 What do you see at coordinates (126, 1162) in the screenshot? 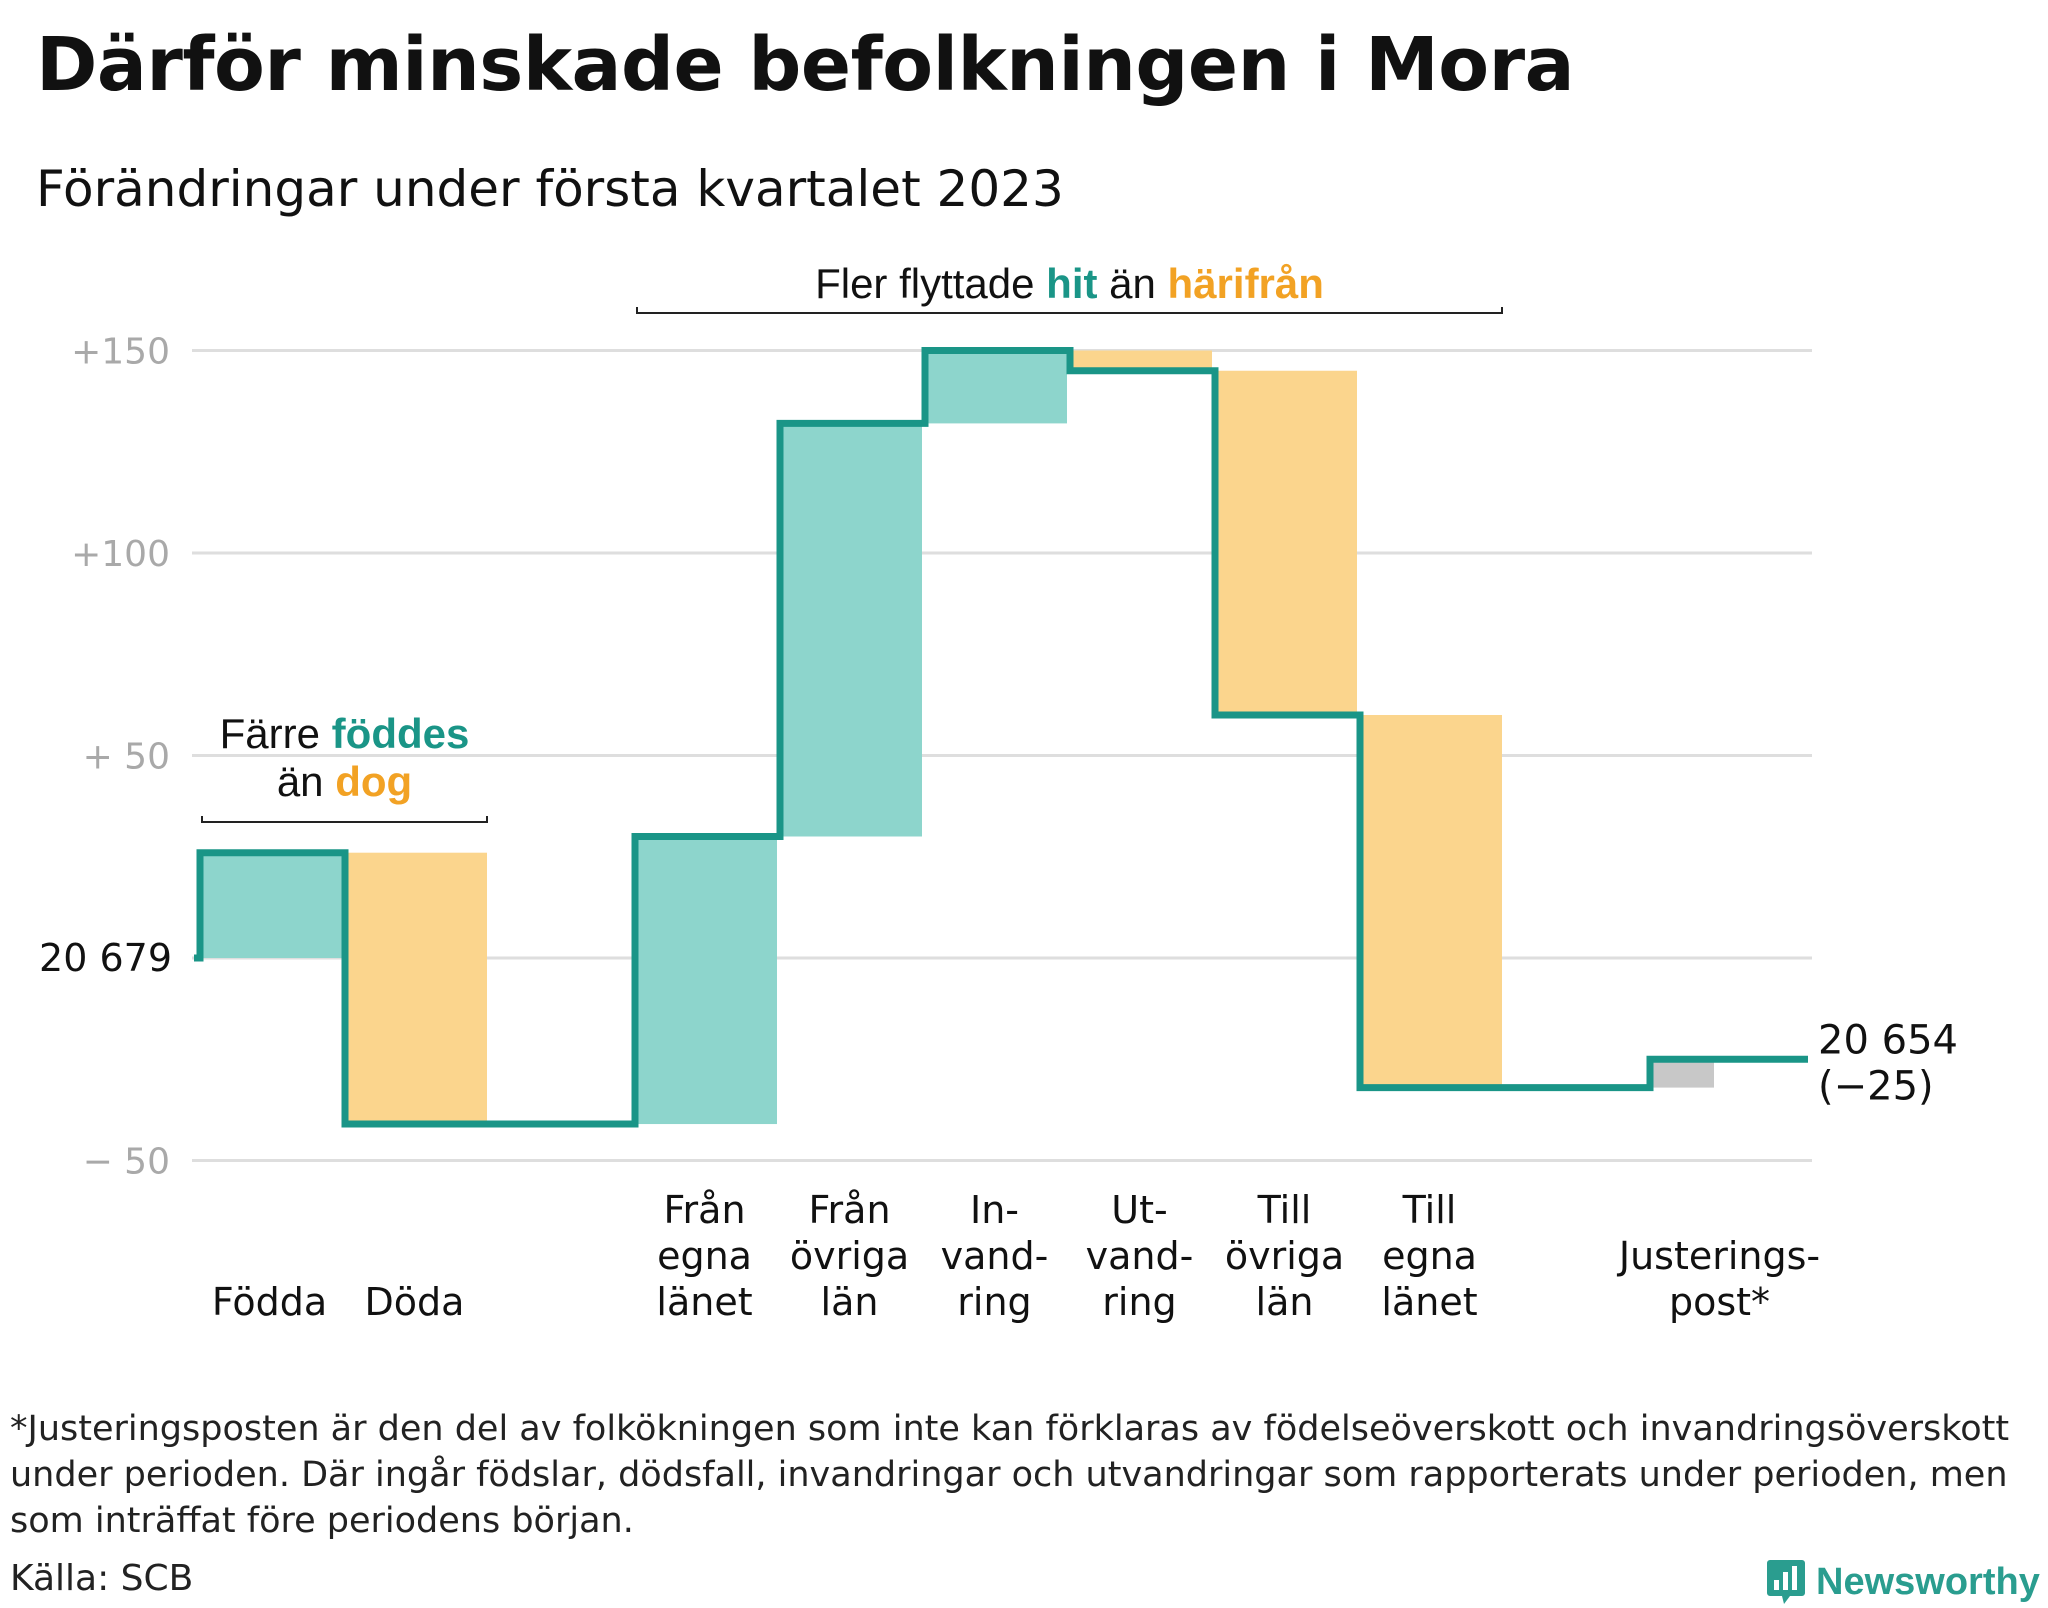
I see `y-tick-label: − 50` at bounding box center [126, 1162].